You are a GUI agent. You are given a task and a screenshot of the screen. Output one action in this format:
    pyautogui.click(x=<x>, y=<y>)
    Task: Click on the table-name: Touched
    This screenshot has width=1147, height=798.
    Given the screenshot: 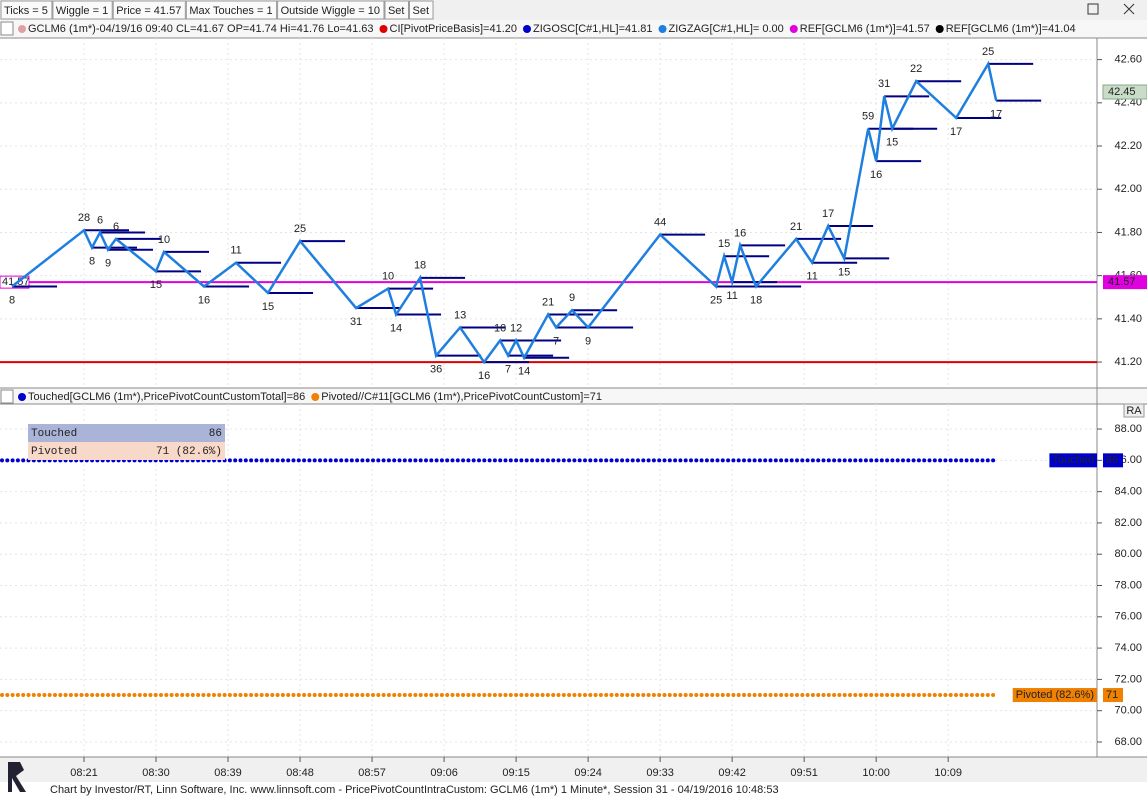 What is the action you would take?
    pyautogui.click(x=54, y=434)
    